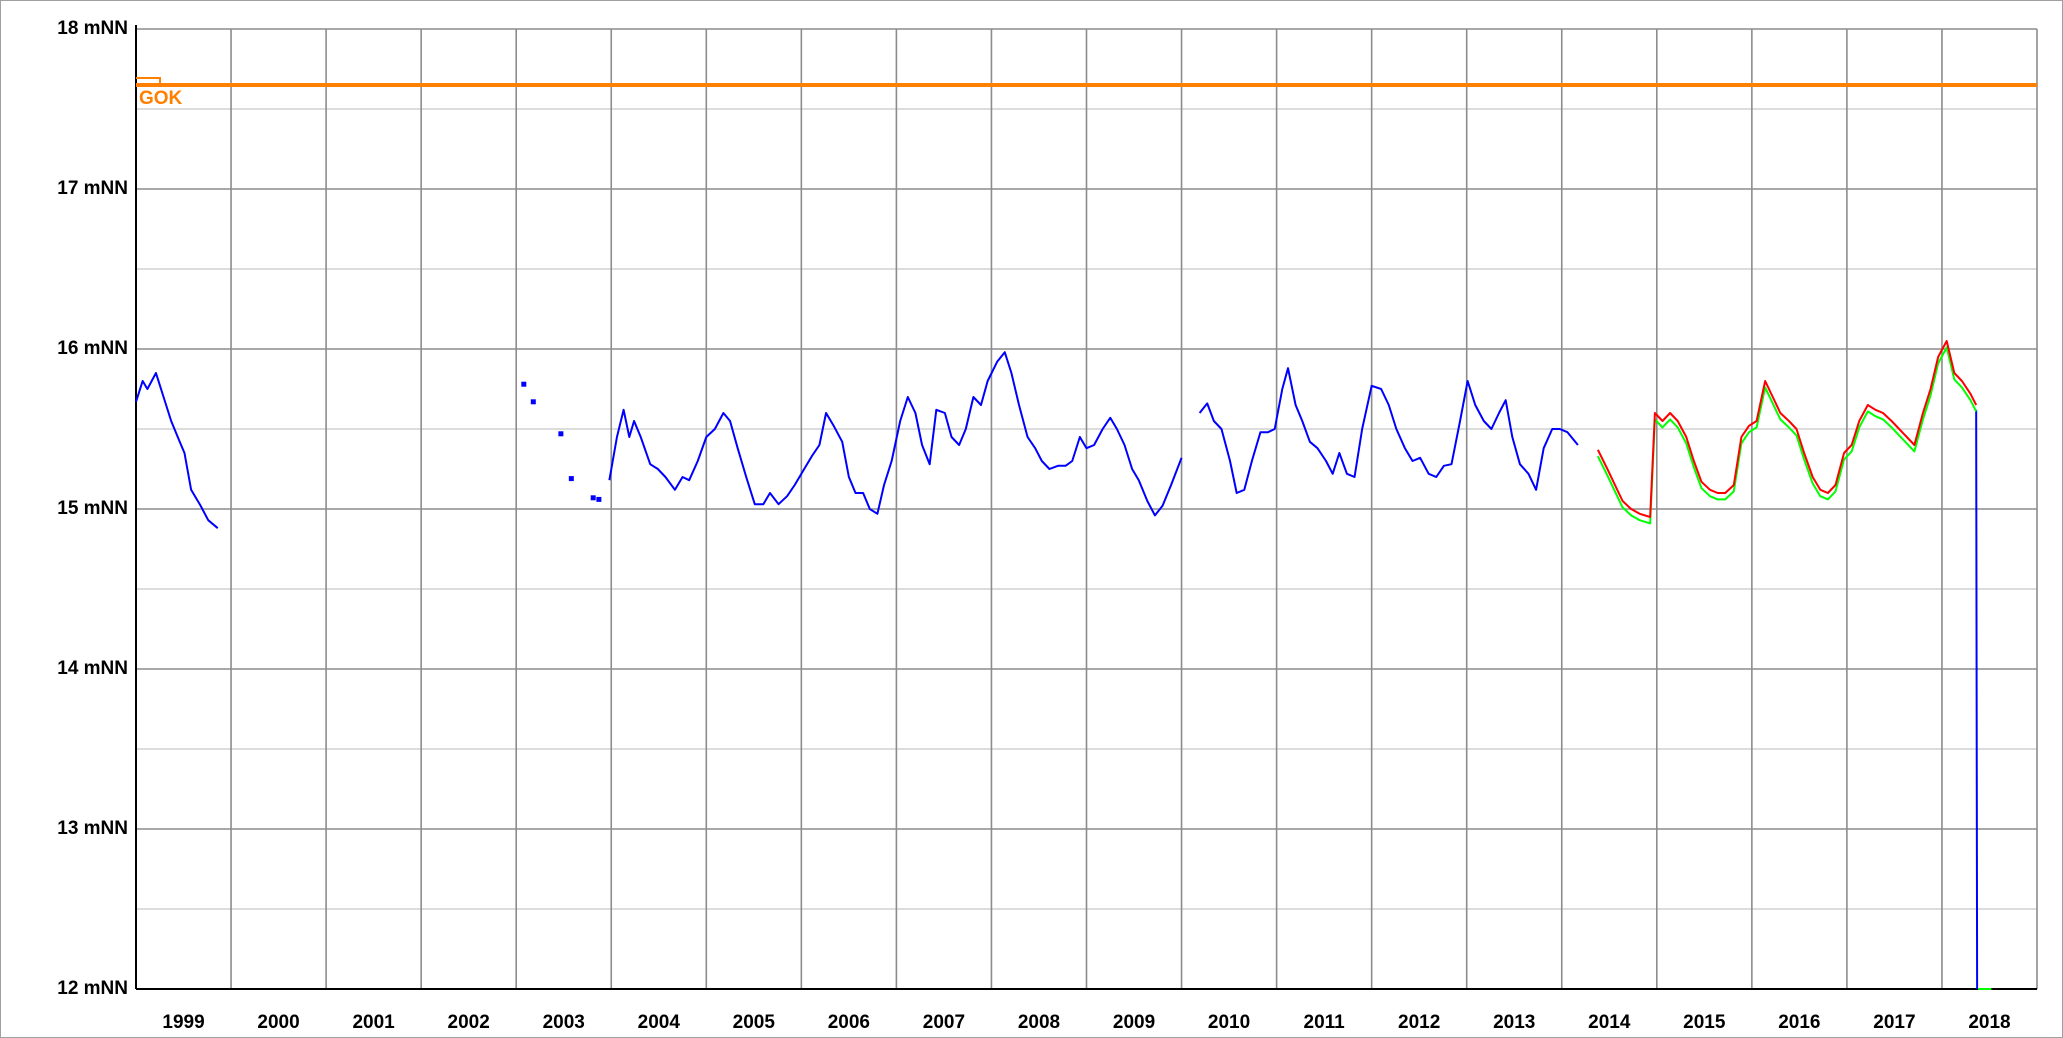 The height and width of the screenshot is (1038, 2063). I want to click on x-tick-label: 2015, so click(1704, 1022).